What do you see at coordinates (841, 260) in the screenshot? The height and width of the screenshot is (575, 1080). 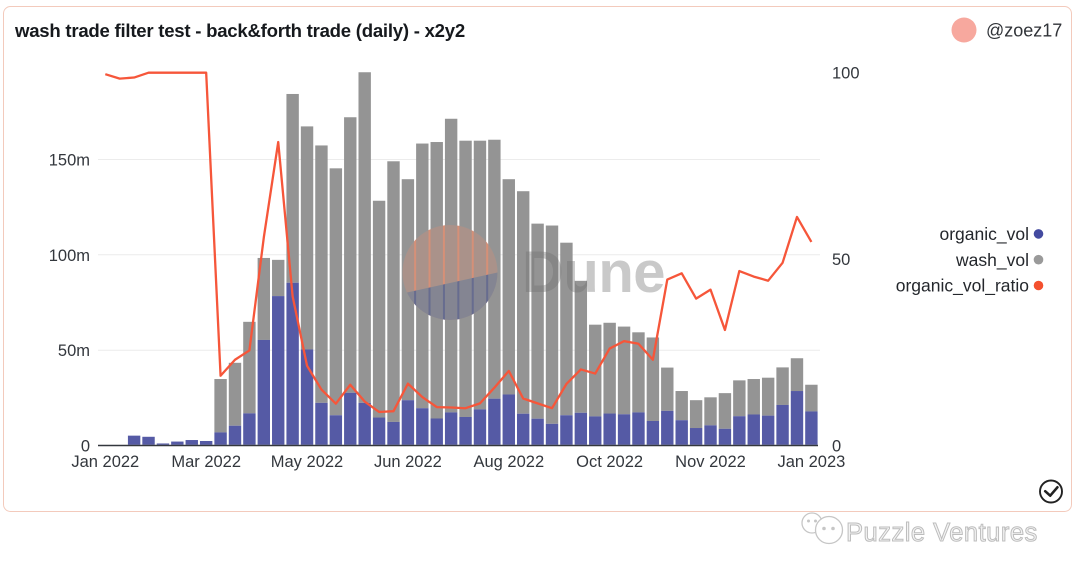 I see `svg-text: 50` at bounding box center [841, 260].